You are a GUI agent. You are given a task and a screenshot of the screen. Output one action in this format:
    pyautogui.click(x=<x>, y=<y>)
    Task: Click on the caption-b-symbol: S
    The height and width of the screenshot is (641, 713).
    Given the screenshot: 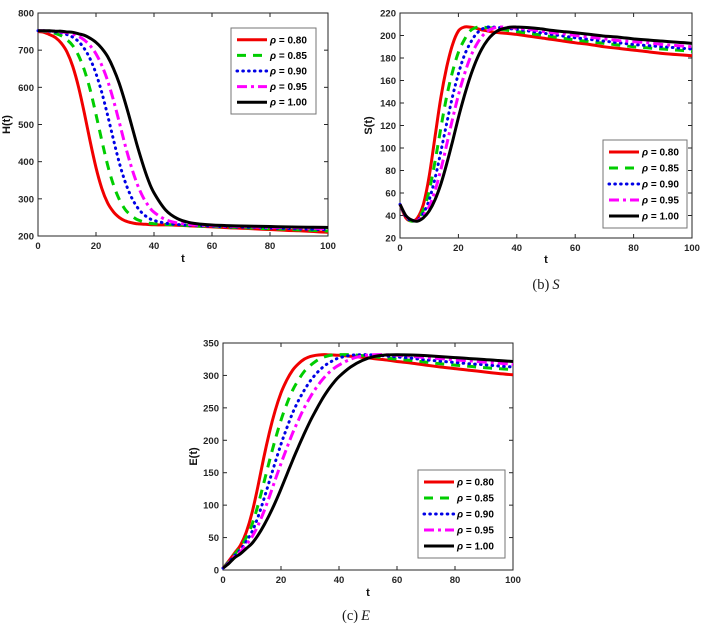 What is the action you would take?
    pyautogui.click(x=556, y=285)
    